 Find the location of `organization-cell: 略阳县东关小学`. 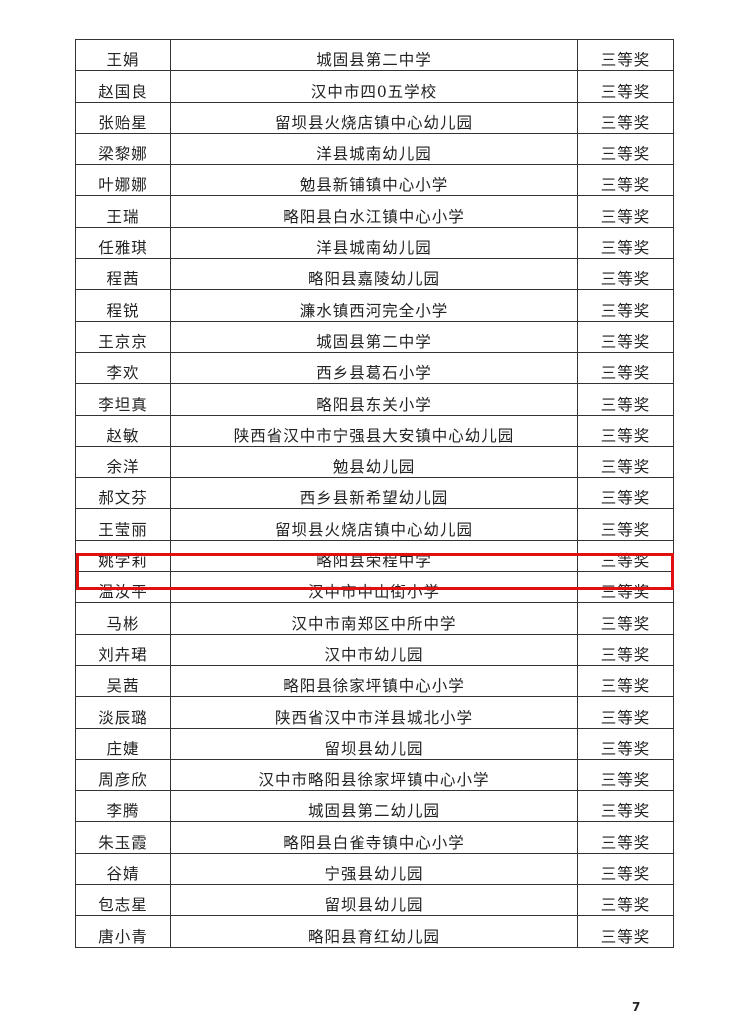

organization-cell: 略阳县东关小学 is located at coordinates (374, 399).